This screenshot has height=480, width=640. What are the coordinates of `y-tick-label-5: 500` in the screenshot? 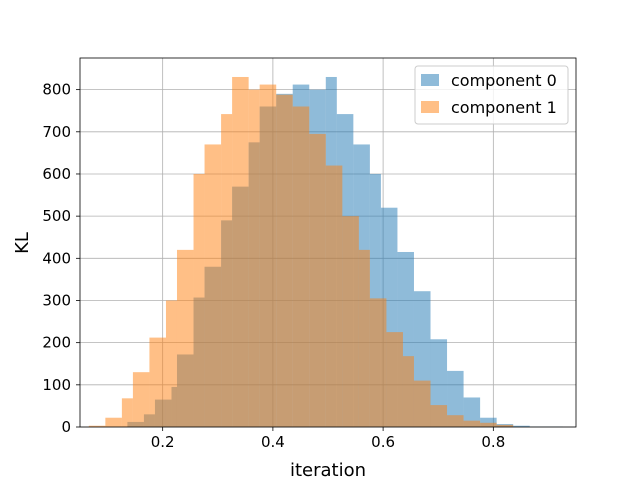 It's located at (56, 216).